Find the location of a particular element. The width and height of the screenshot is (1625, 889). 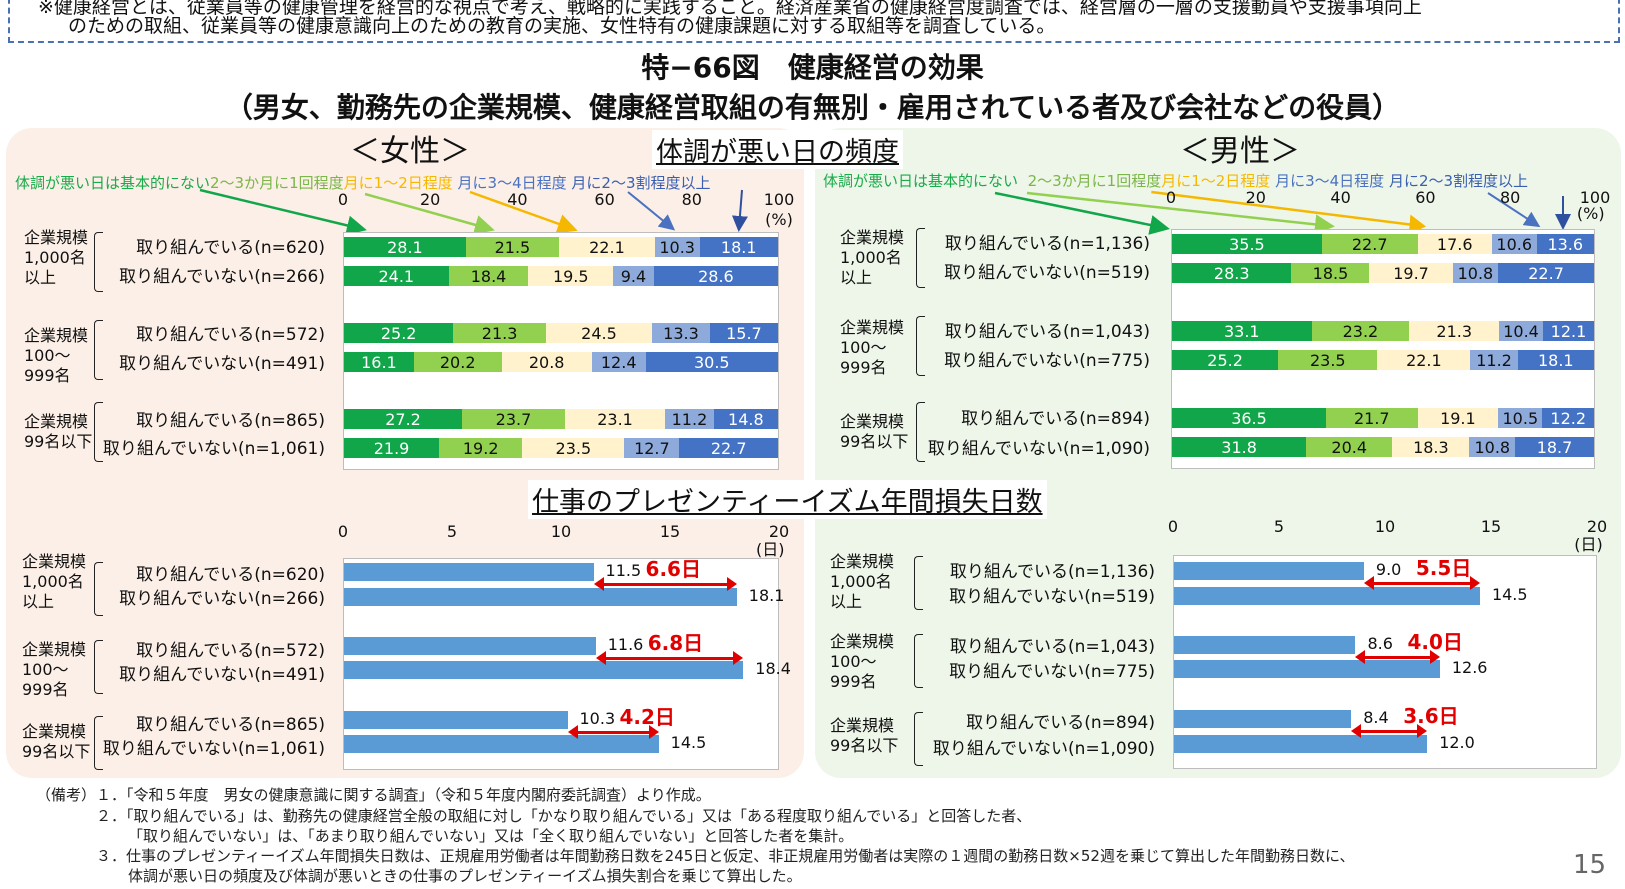

tick: 80 is located at coordinates (691, 199).